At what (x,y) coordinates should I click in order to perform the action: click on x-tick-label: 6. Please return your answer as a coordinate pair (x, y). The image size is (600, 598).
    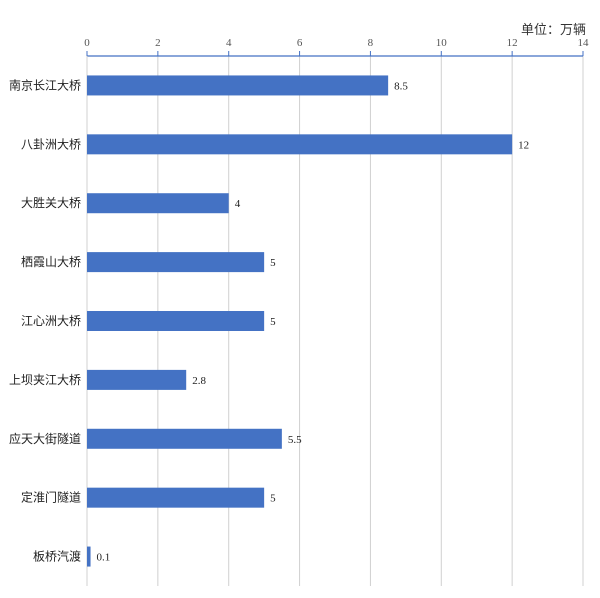
    Looking at the image, I should click on (300, 43).